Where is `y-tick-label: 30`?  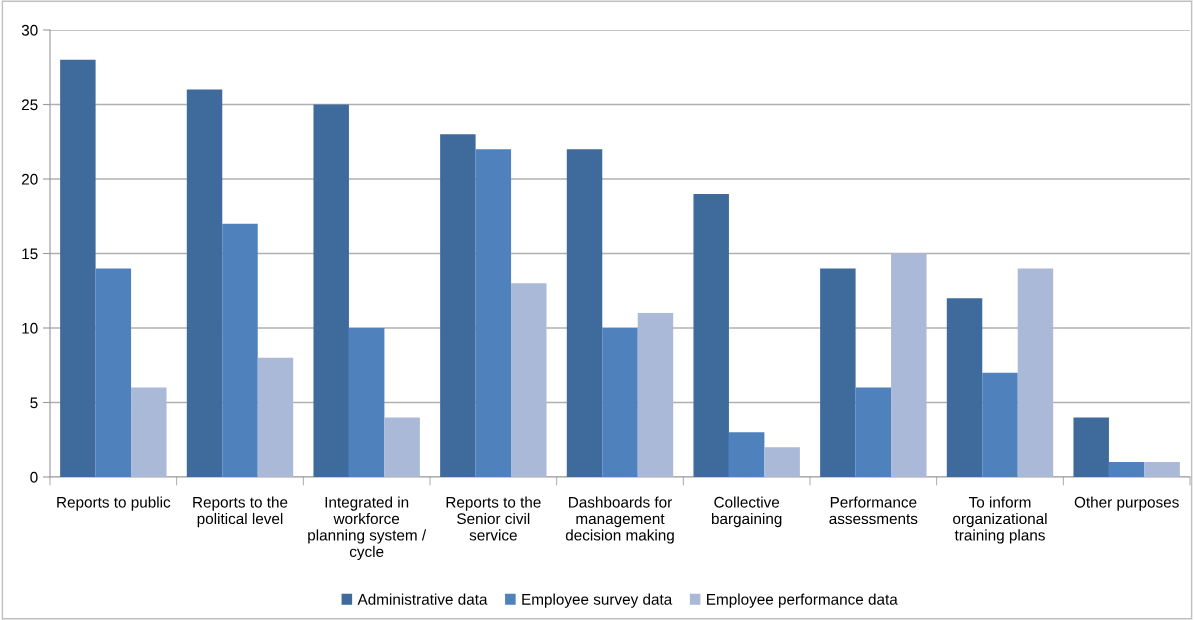
y-tick-label: 30 is located at coordinates (29, 30).